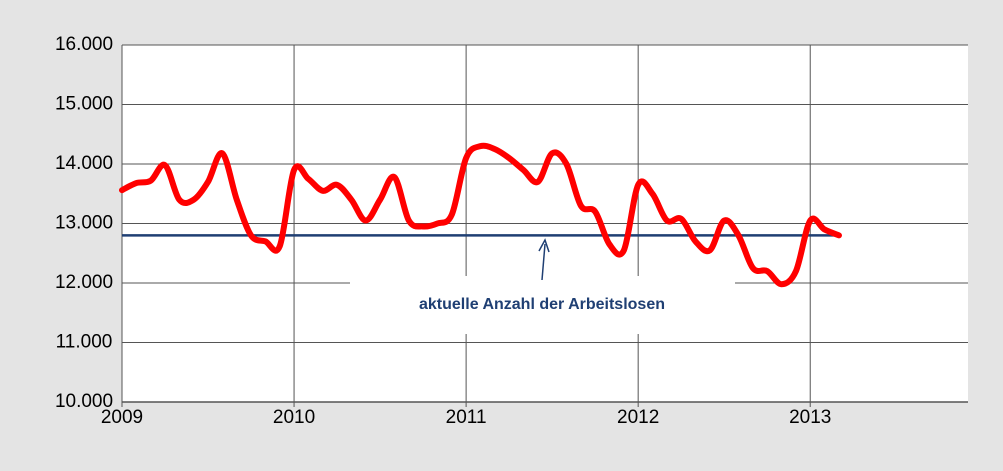 The height and width of the screenshot is (471, 1003). What do you see at coordinates (810, 417) in the screenshot?
I see `x-tick-label: 2013` at bounding box center [810, 417].